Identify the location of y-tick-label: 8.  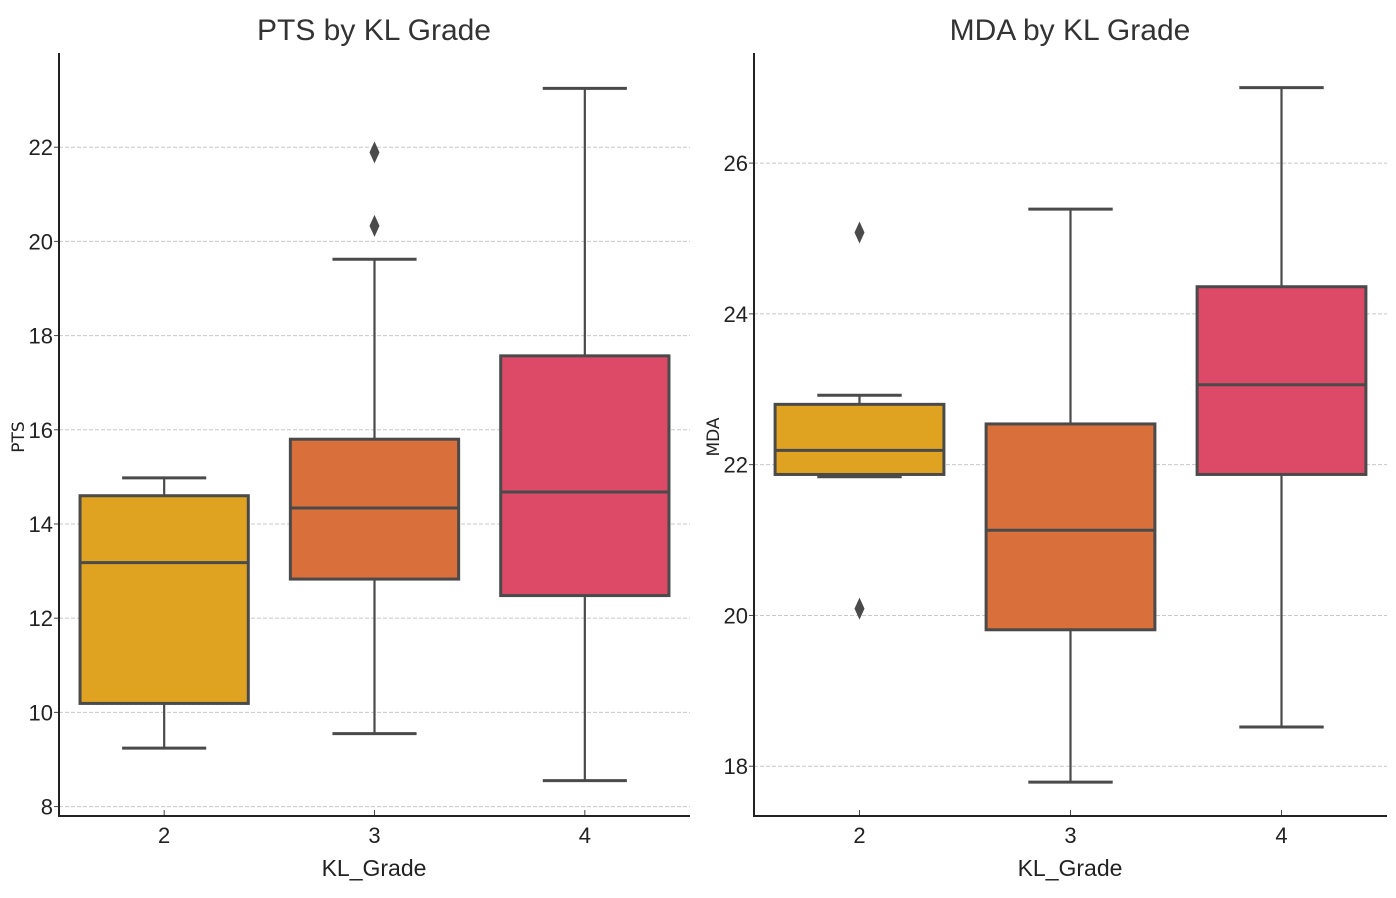
(47, 807).